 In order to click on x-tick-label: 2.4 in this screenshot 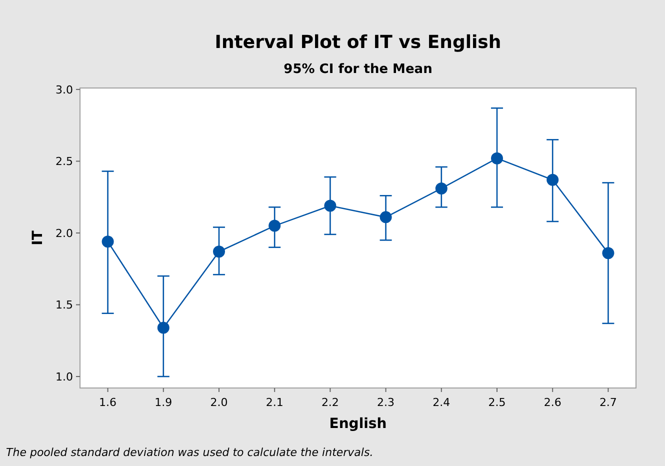, I will do `click(441, 402)`.